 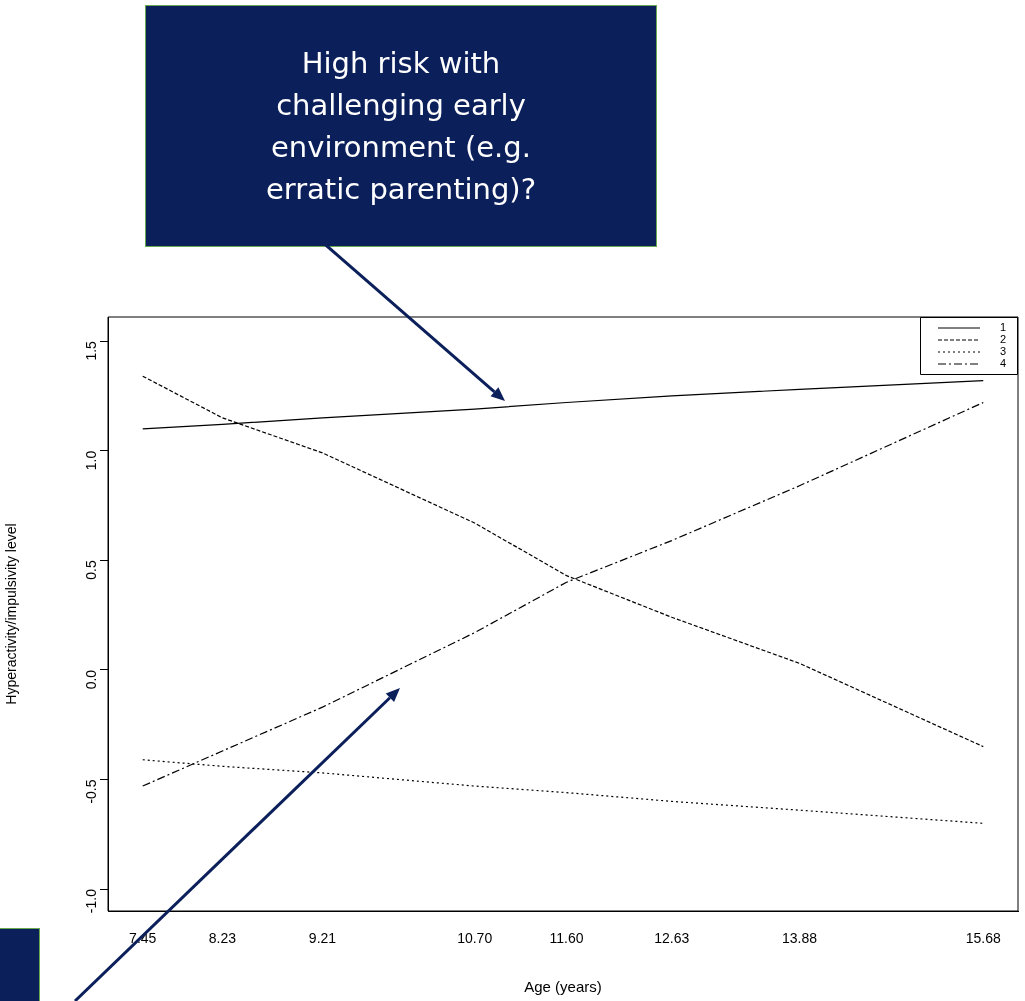 I want to click on x-tick-label: 10.70, so click(x=475, y=938).